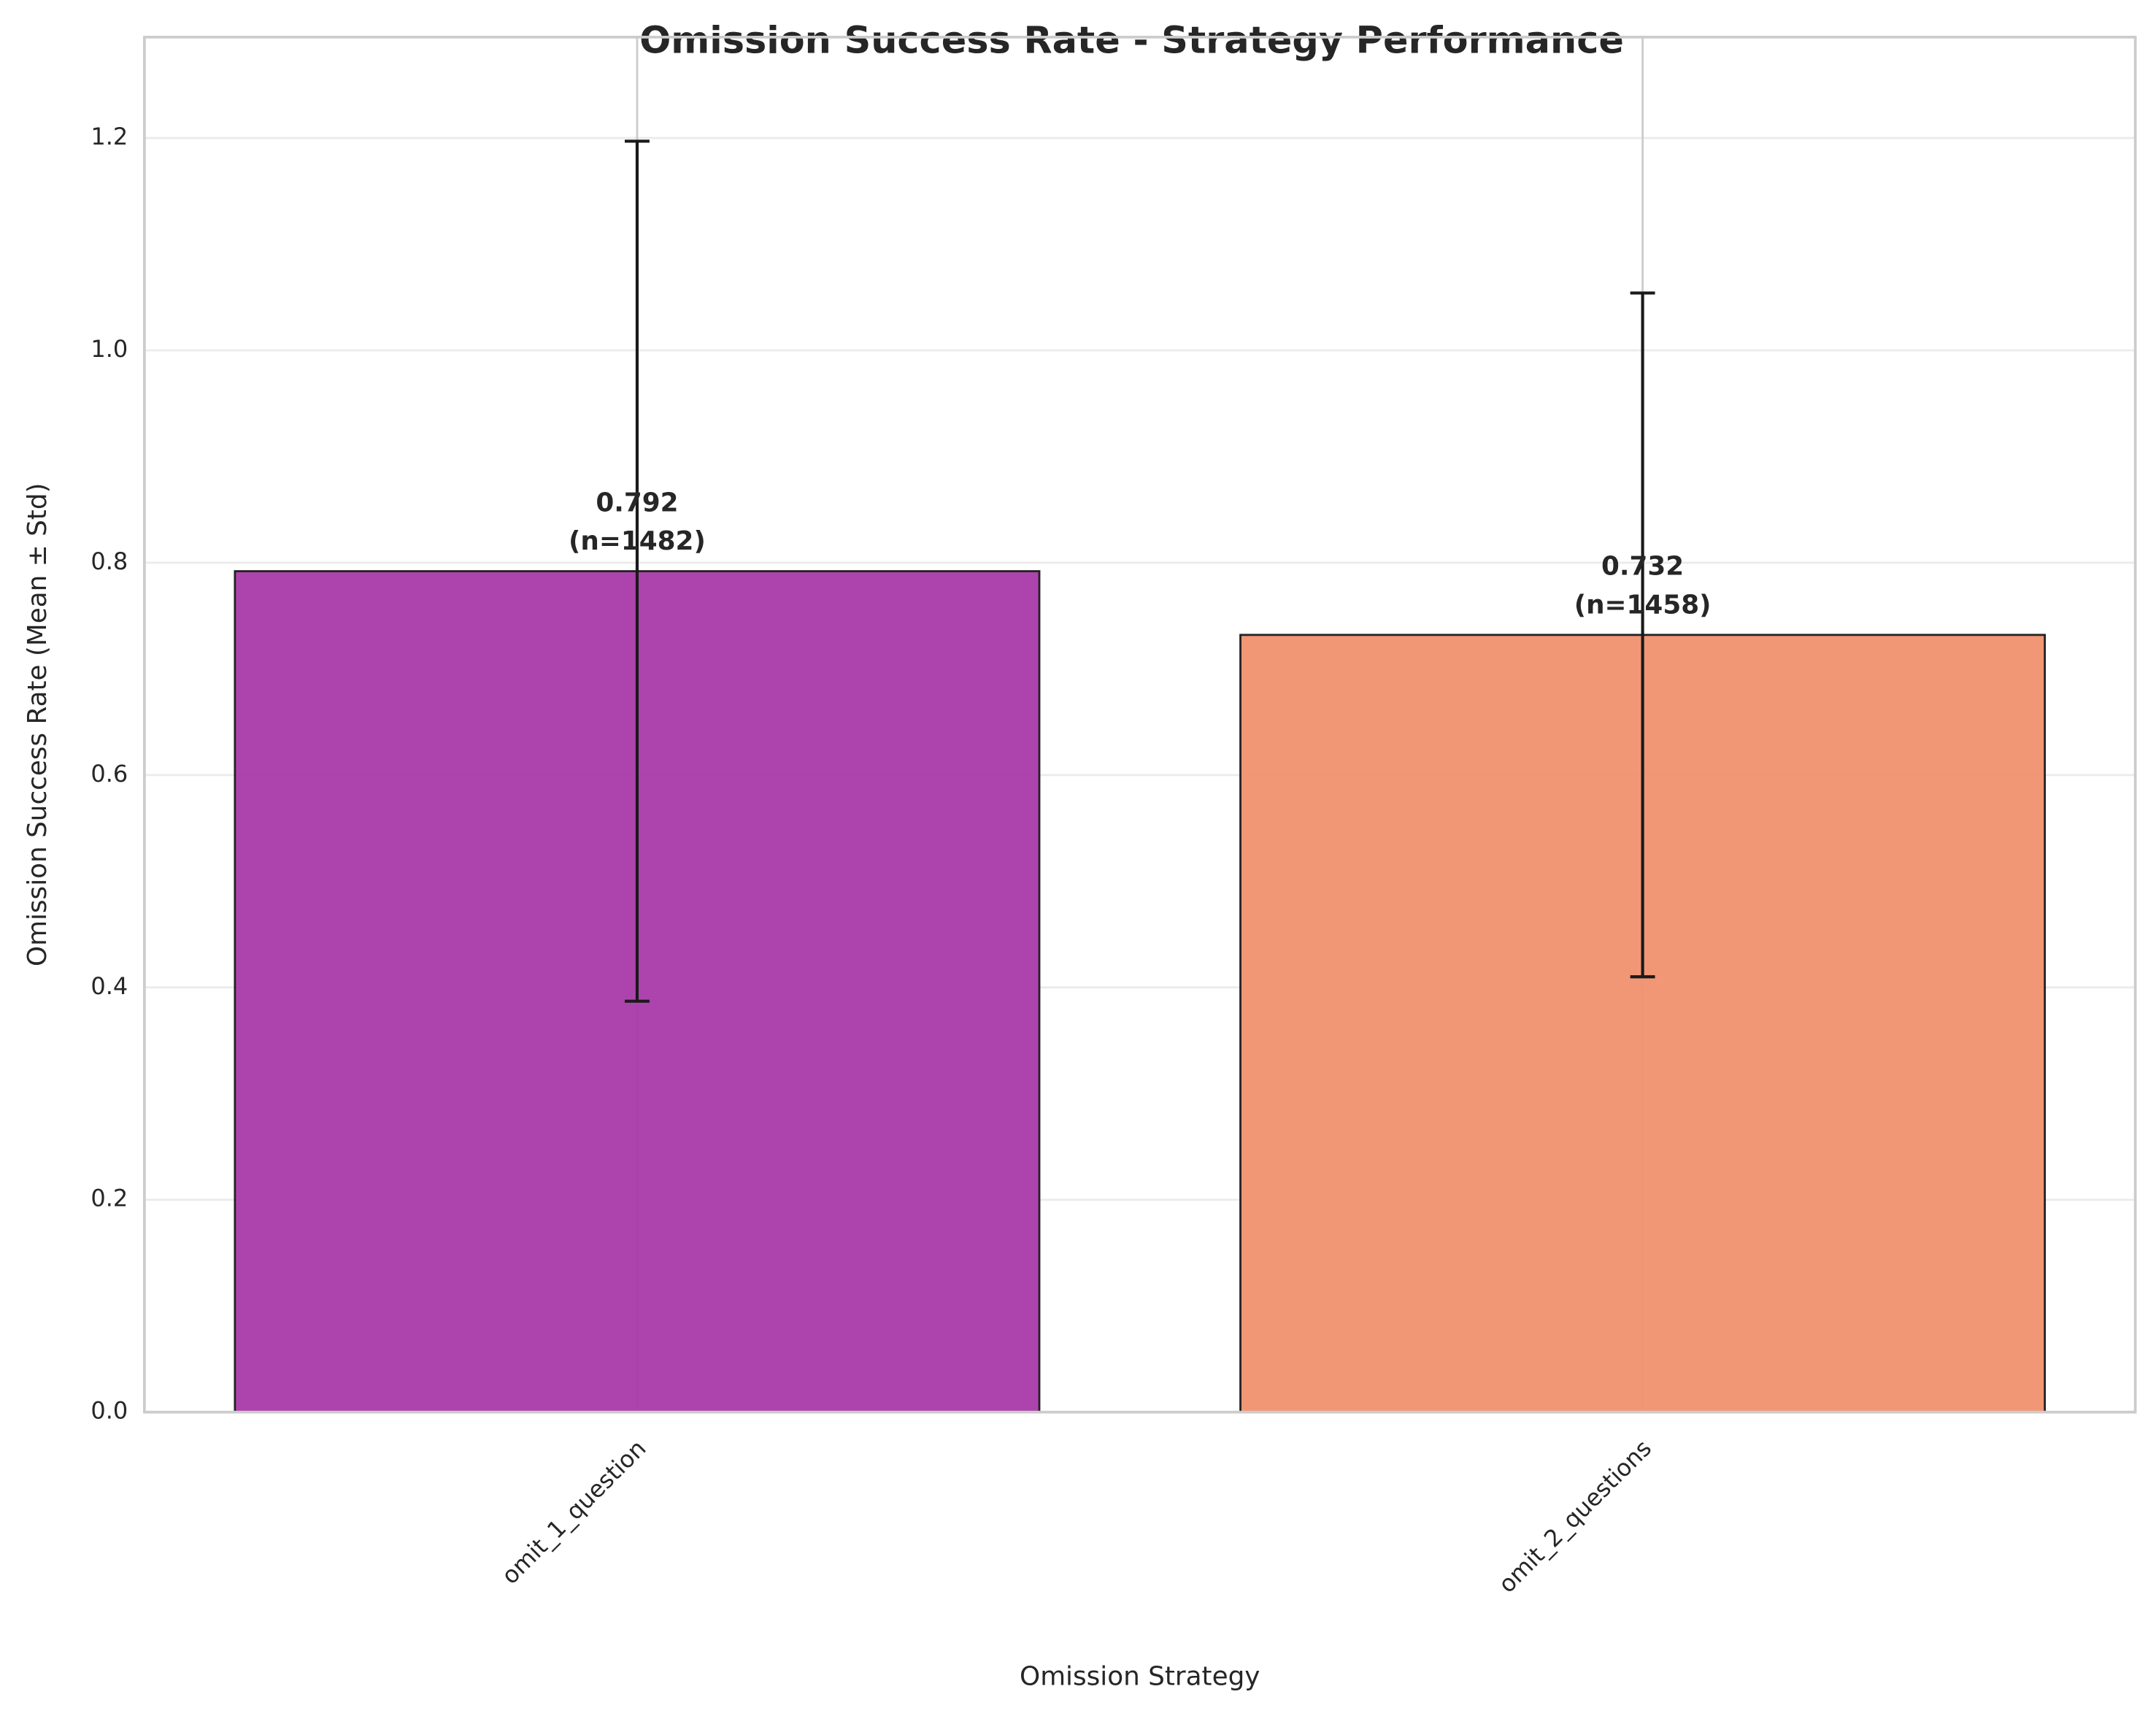 This screenshot has height=1716, width=2156. I want to click on sample-label: (n=1458), so click(1643, 605).